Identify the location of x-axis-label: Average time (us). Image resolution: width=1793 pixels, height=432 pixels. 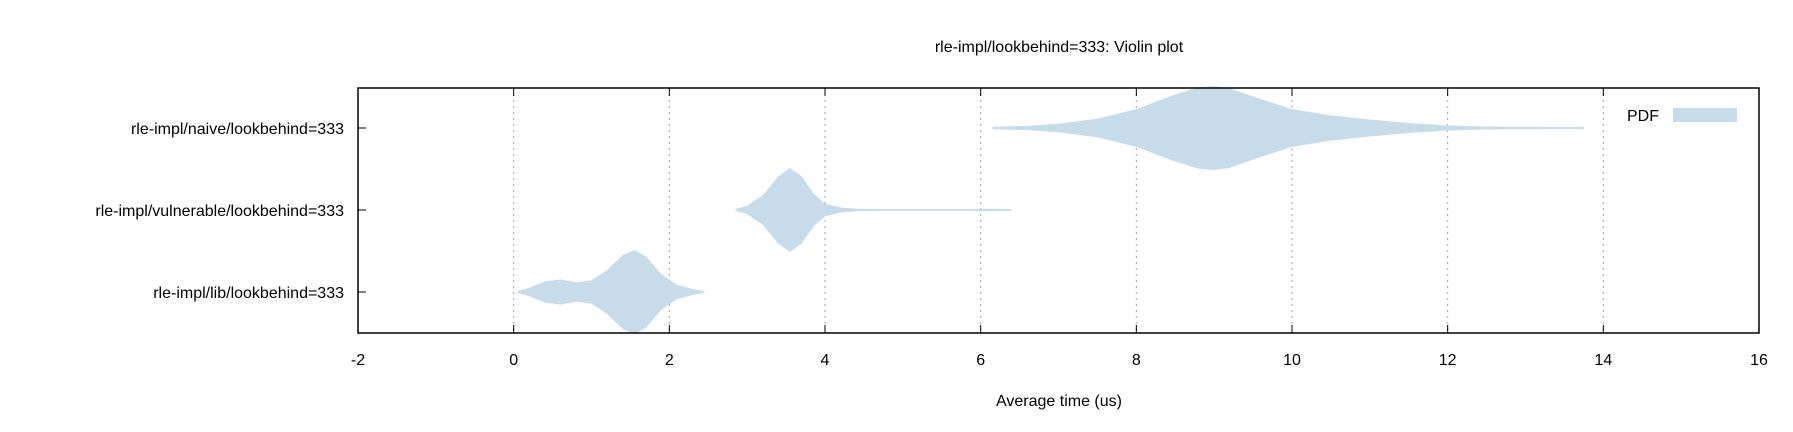
(1059, 401).